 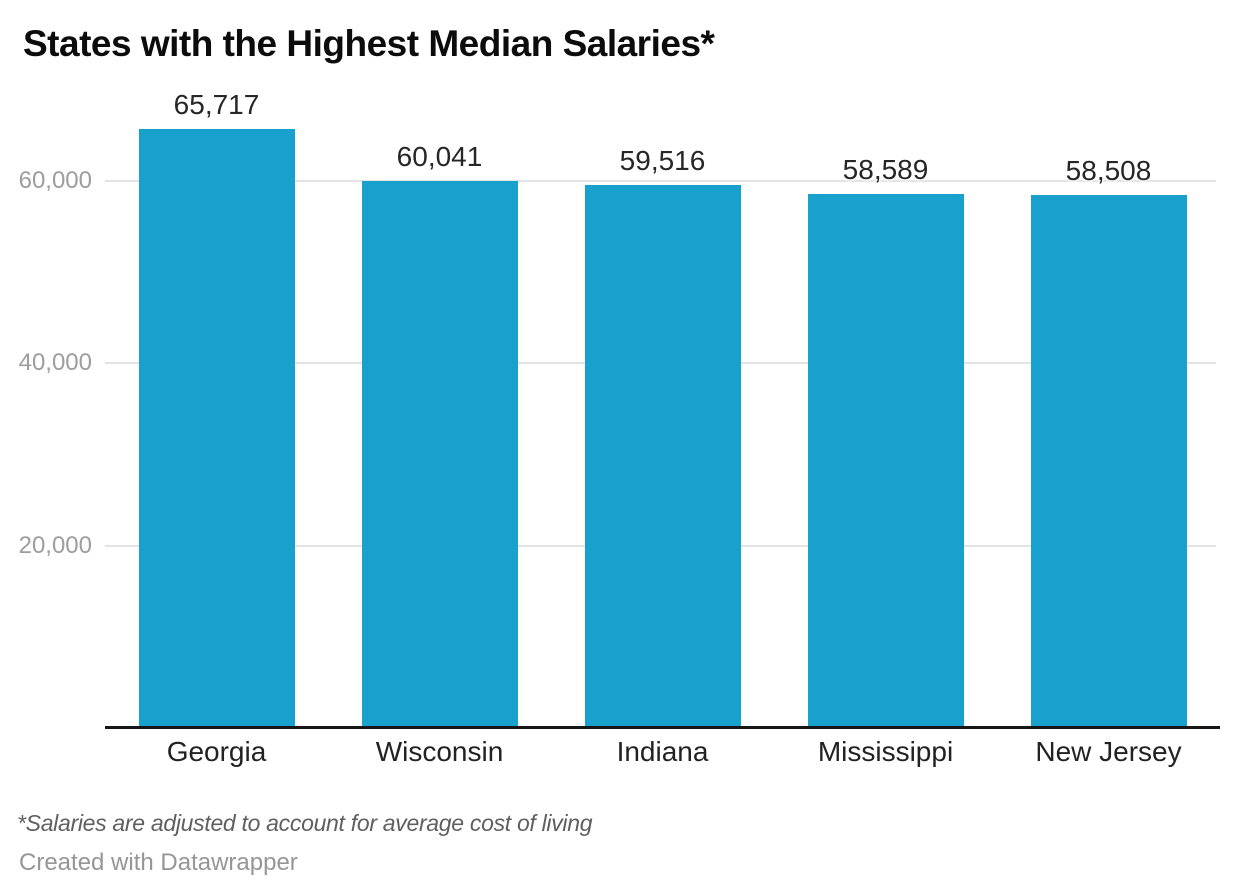 I want to click on x-axis-label-indiana: Indiana, so click(x=662, y=751).